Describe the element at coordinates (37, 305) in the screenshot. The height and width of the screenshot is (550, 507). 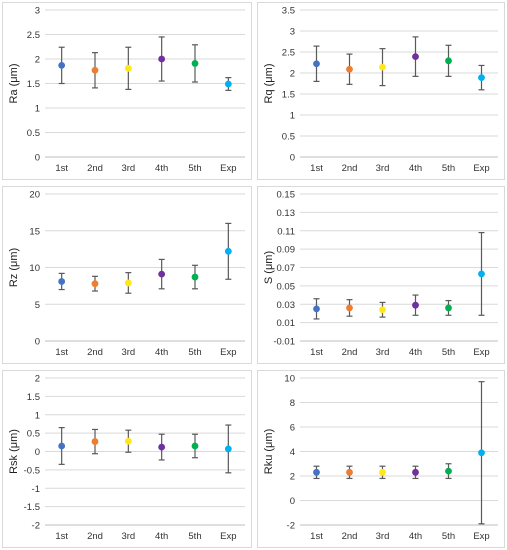
I see `y-tick-label: 5` at that location.